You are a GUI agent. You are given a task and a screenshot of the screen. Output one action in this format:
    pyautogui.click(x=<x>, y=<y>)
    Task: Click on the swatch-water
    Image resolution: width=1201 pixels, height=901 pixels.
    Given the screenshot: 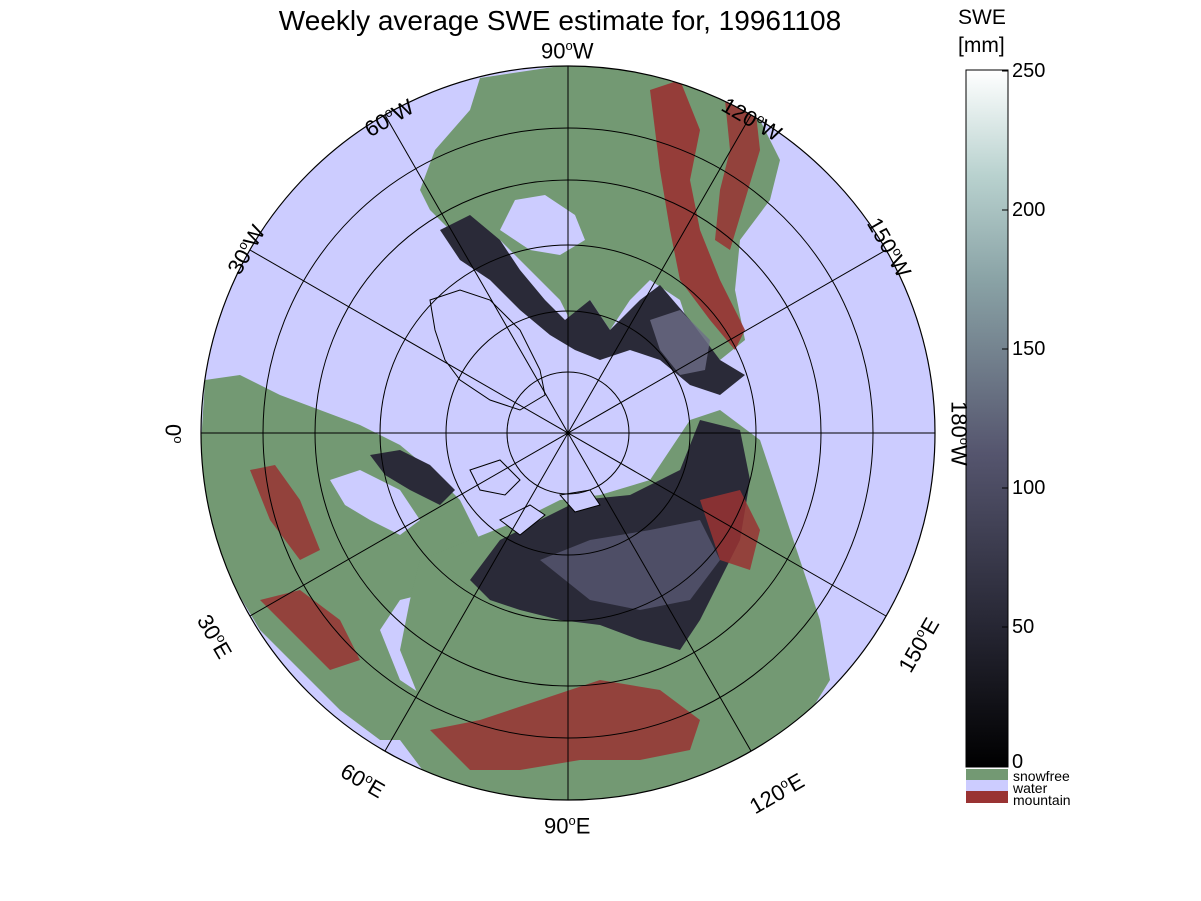 What is the action you would take?
    pyautogui.click(x=987, y=785)
    